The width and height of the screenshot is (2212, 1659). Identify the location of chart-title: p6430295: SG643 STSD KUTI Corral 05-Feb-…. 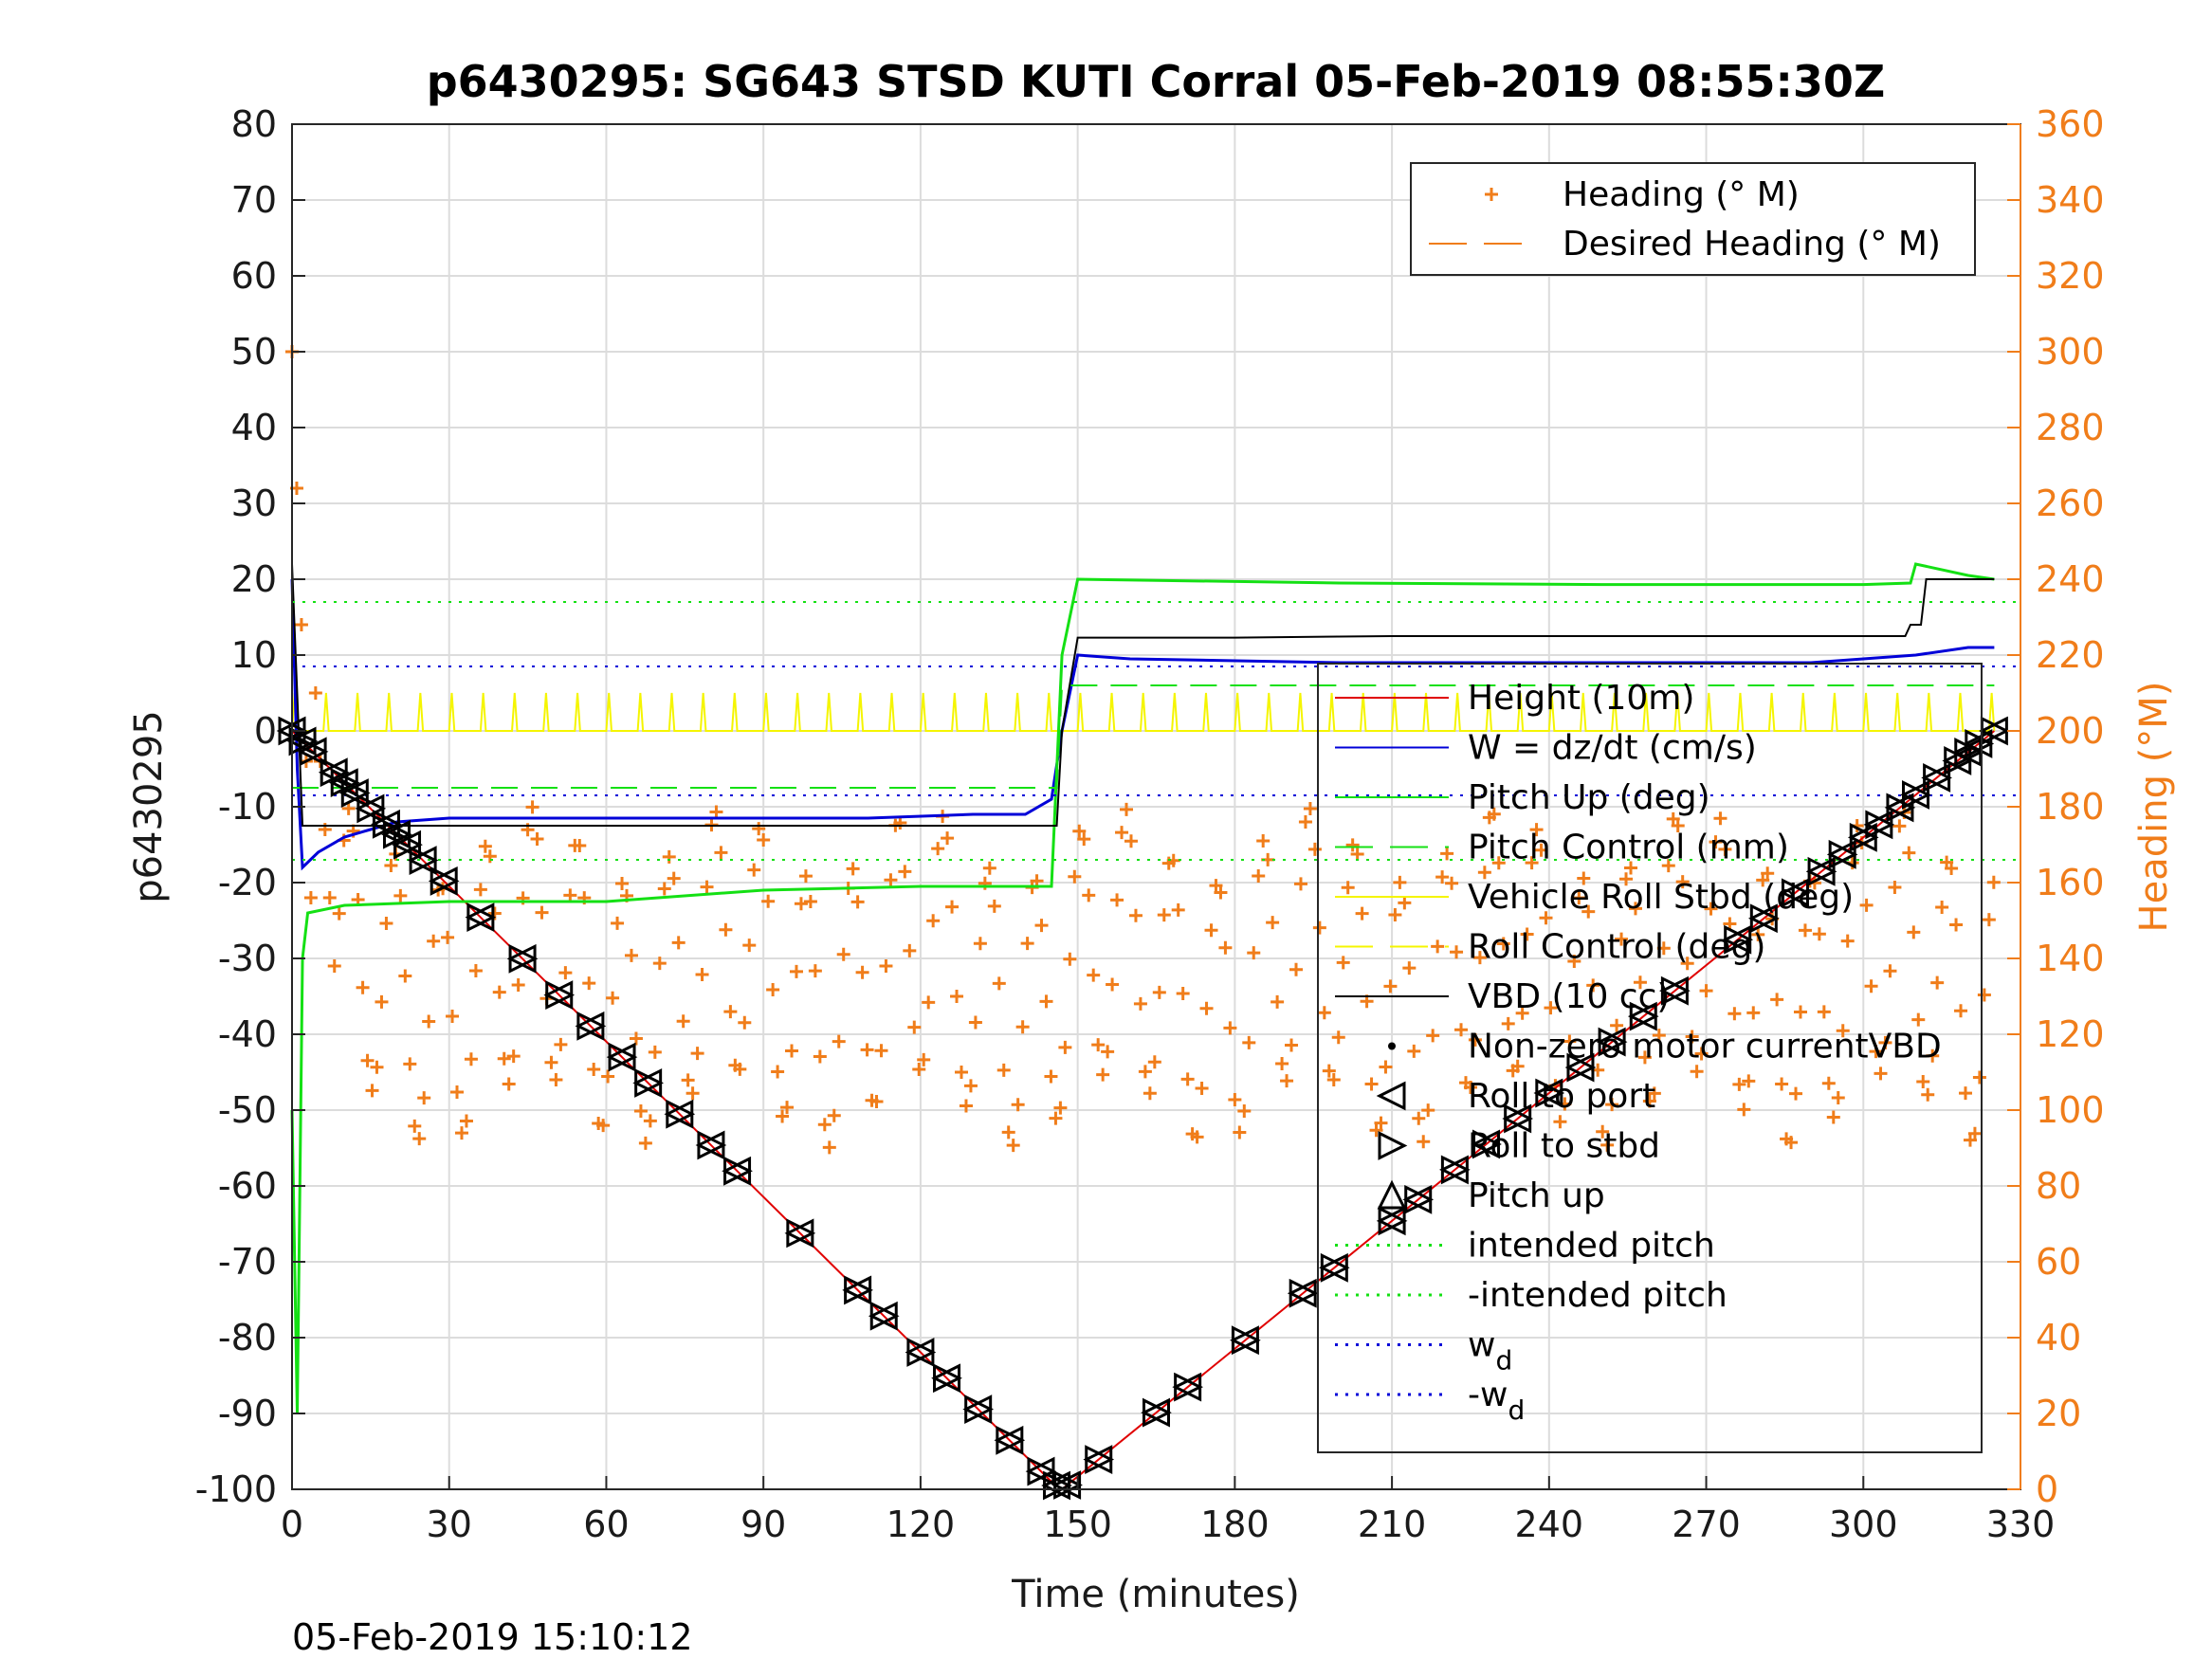
(1156, 81).